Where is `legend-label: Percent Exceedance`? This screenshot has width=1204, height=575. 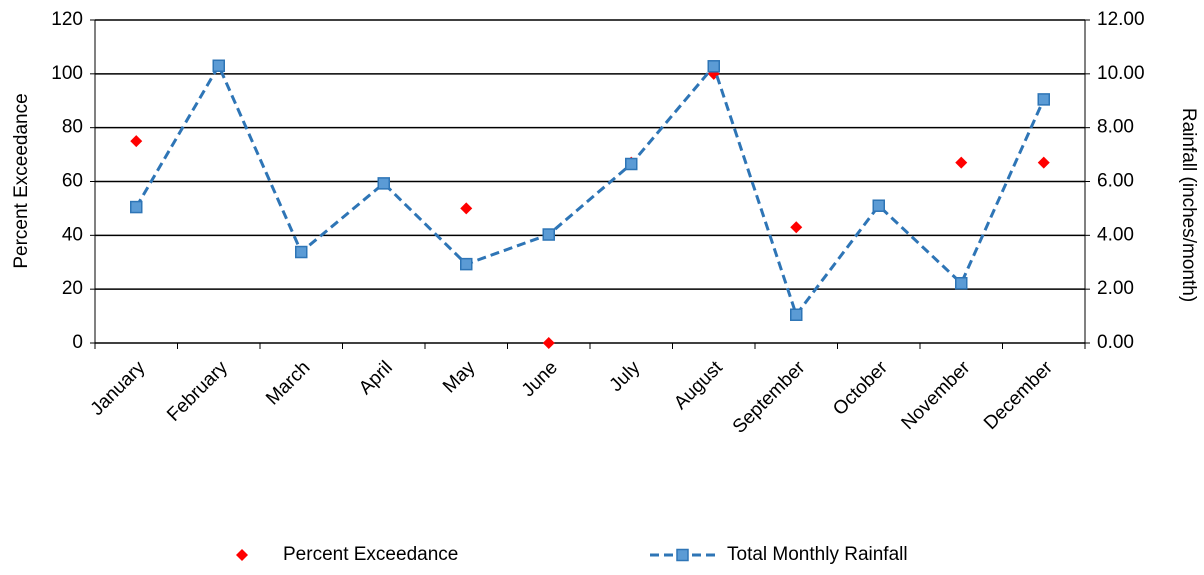 legend-label: Percent Exceedance is located at coordinates (370, 554).